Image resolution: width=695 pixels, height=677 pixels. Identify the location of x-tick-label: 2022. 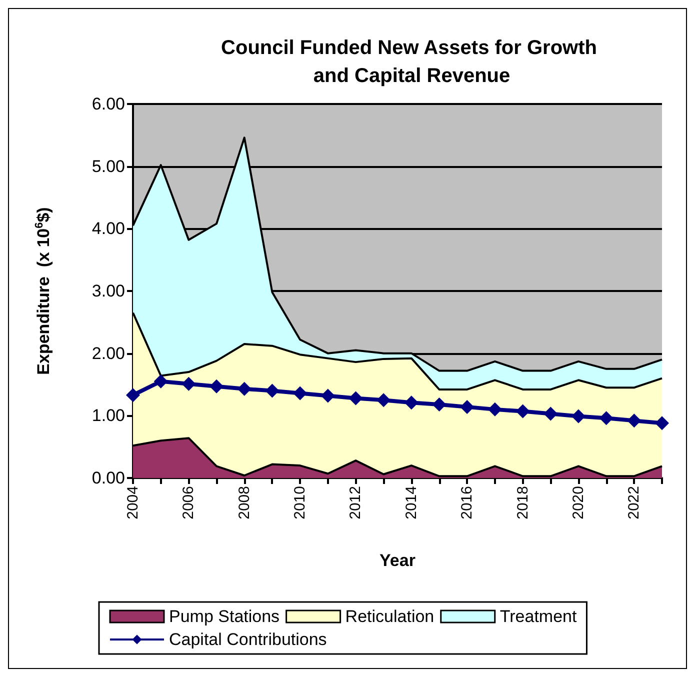
(634, 503).